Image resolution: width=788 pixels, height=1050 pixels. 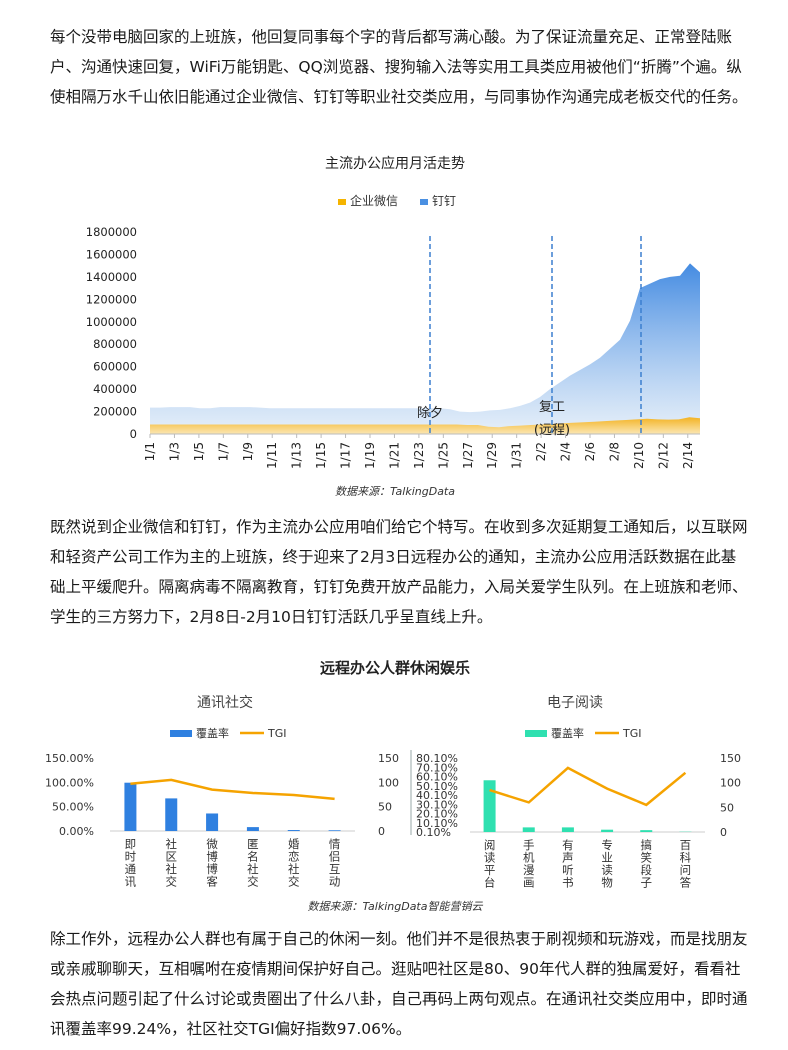 I want to click on y-tick-label: 1400000, so click(x=111, y=277).